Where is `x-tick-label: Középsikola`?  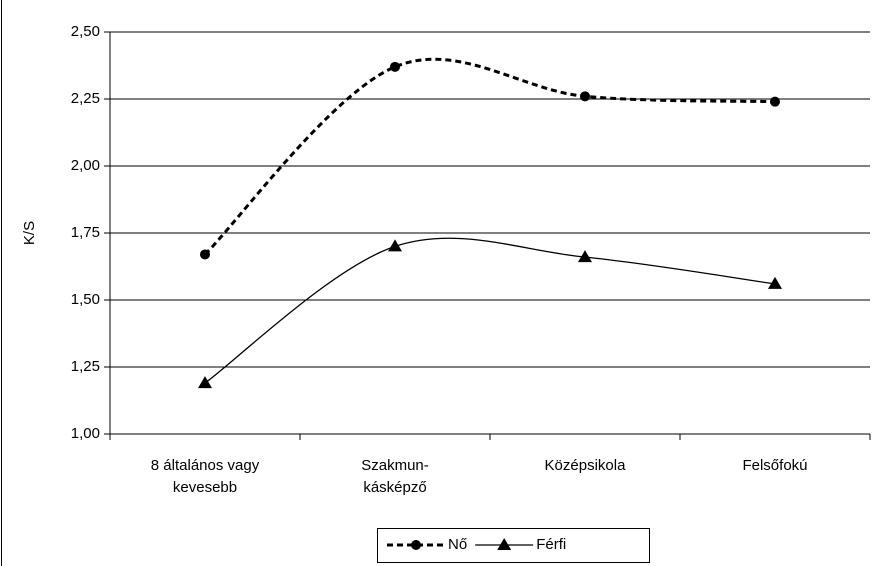 x-tick-label: Középsikola is located at coordinates (586, 465).